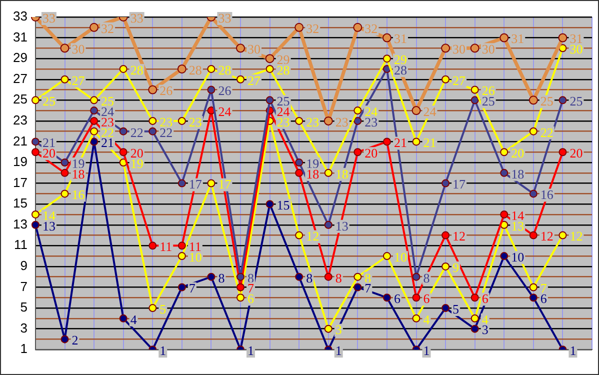 The height and width of the screenshot is (375, 599). I want to click on data-label: 4, so click(426, 319).